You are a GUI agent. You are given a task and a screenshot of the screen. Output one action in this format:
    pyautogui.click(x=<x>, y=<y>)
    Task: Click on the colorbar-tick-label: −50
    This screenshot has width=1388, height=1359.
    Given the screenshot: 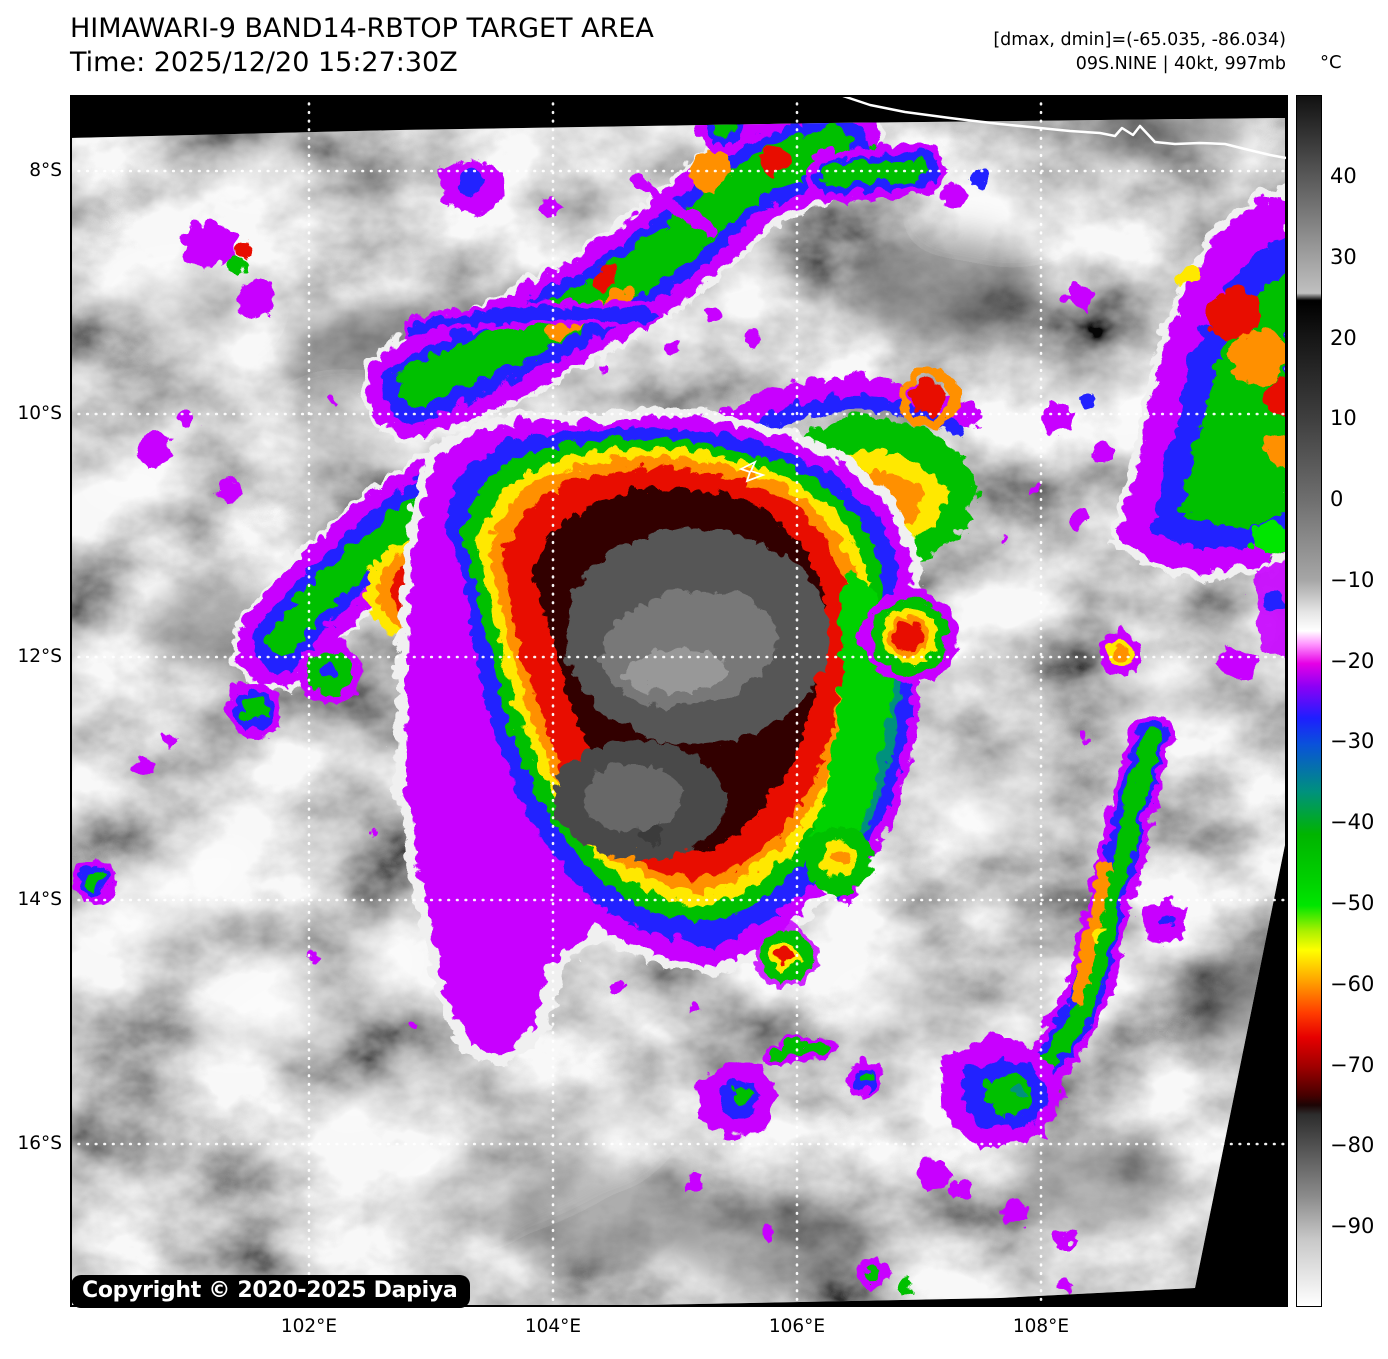 What is the action you would take?
    pyautogui.click(x=1352, y=903)
    